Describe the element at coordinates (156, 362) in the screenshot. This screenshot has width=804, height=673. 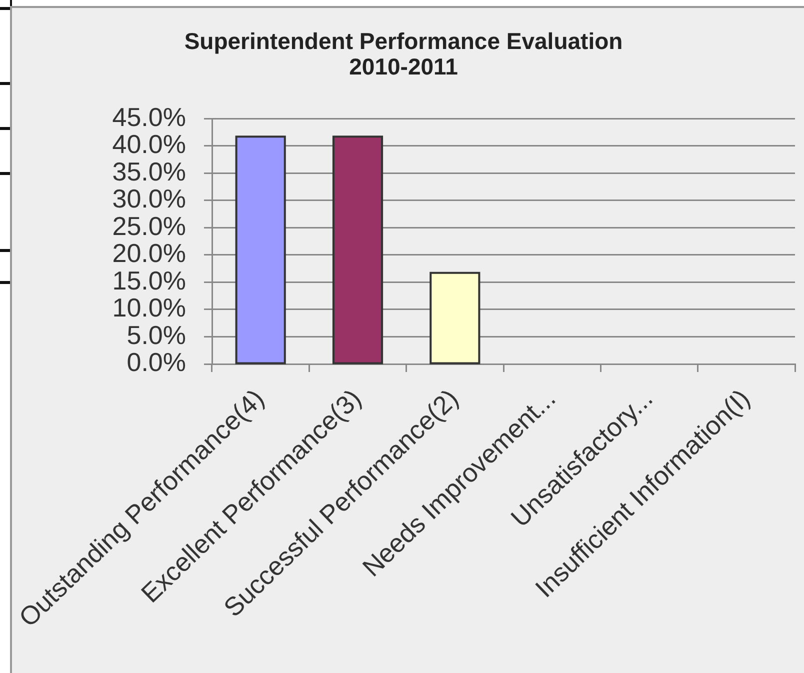
I see `y-tick-label: 0.0%` at that location.